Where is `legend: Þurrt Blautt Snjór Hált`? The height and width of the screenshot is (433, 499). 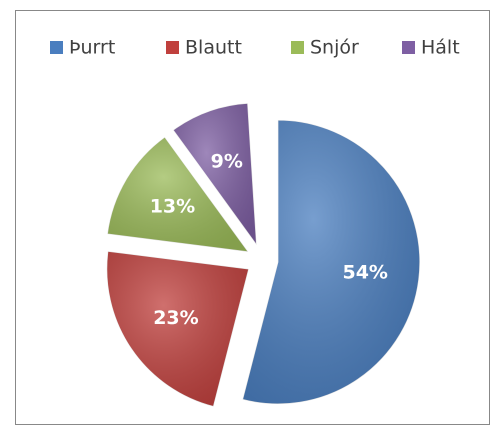
legend: Þurrt Blautt Snjór Hált is located at coordinates (255, 48).